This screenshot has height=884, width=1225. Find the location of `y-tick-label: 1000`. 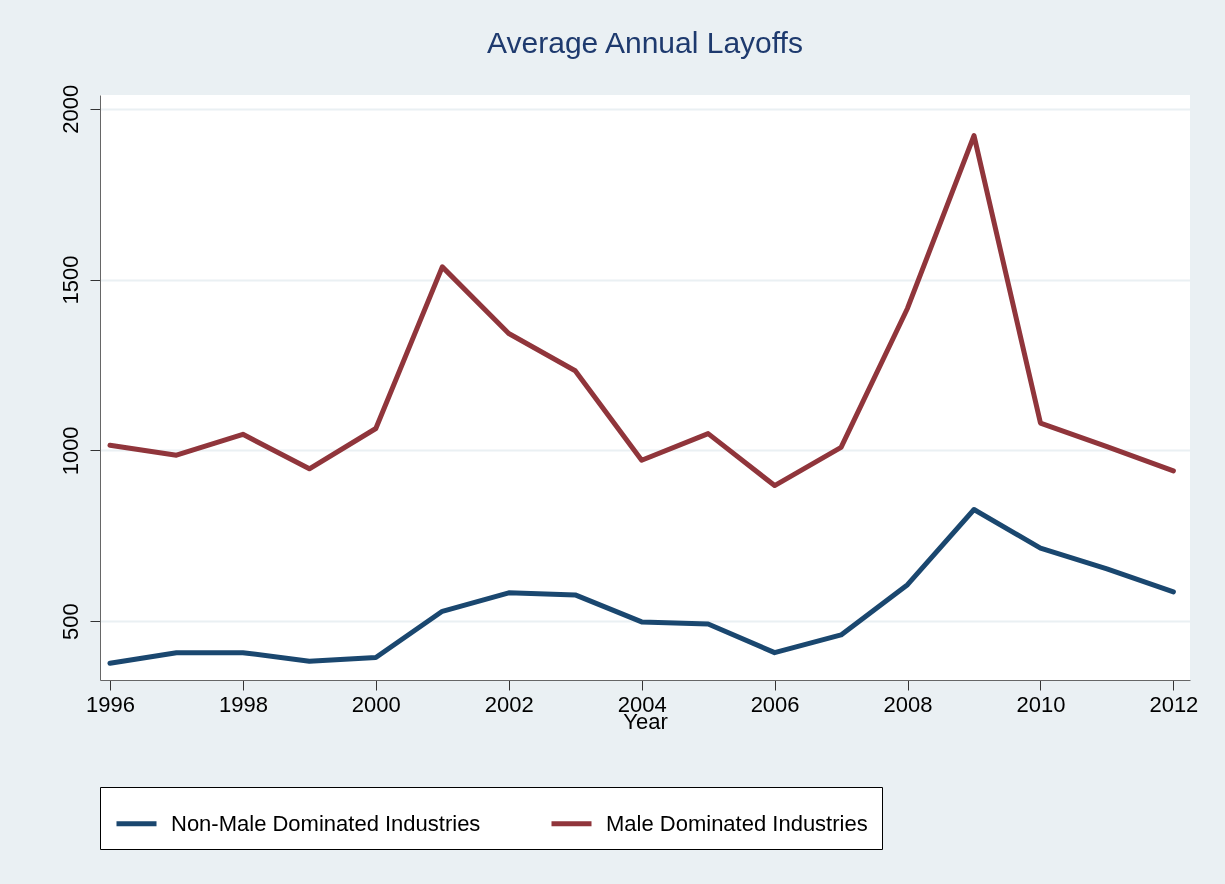

y-tick-label: 1000 is located at coordinates (70, 451).